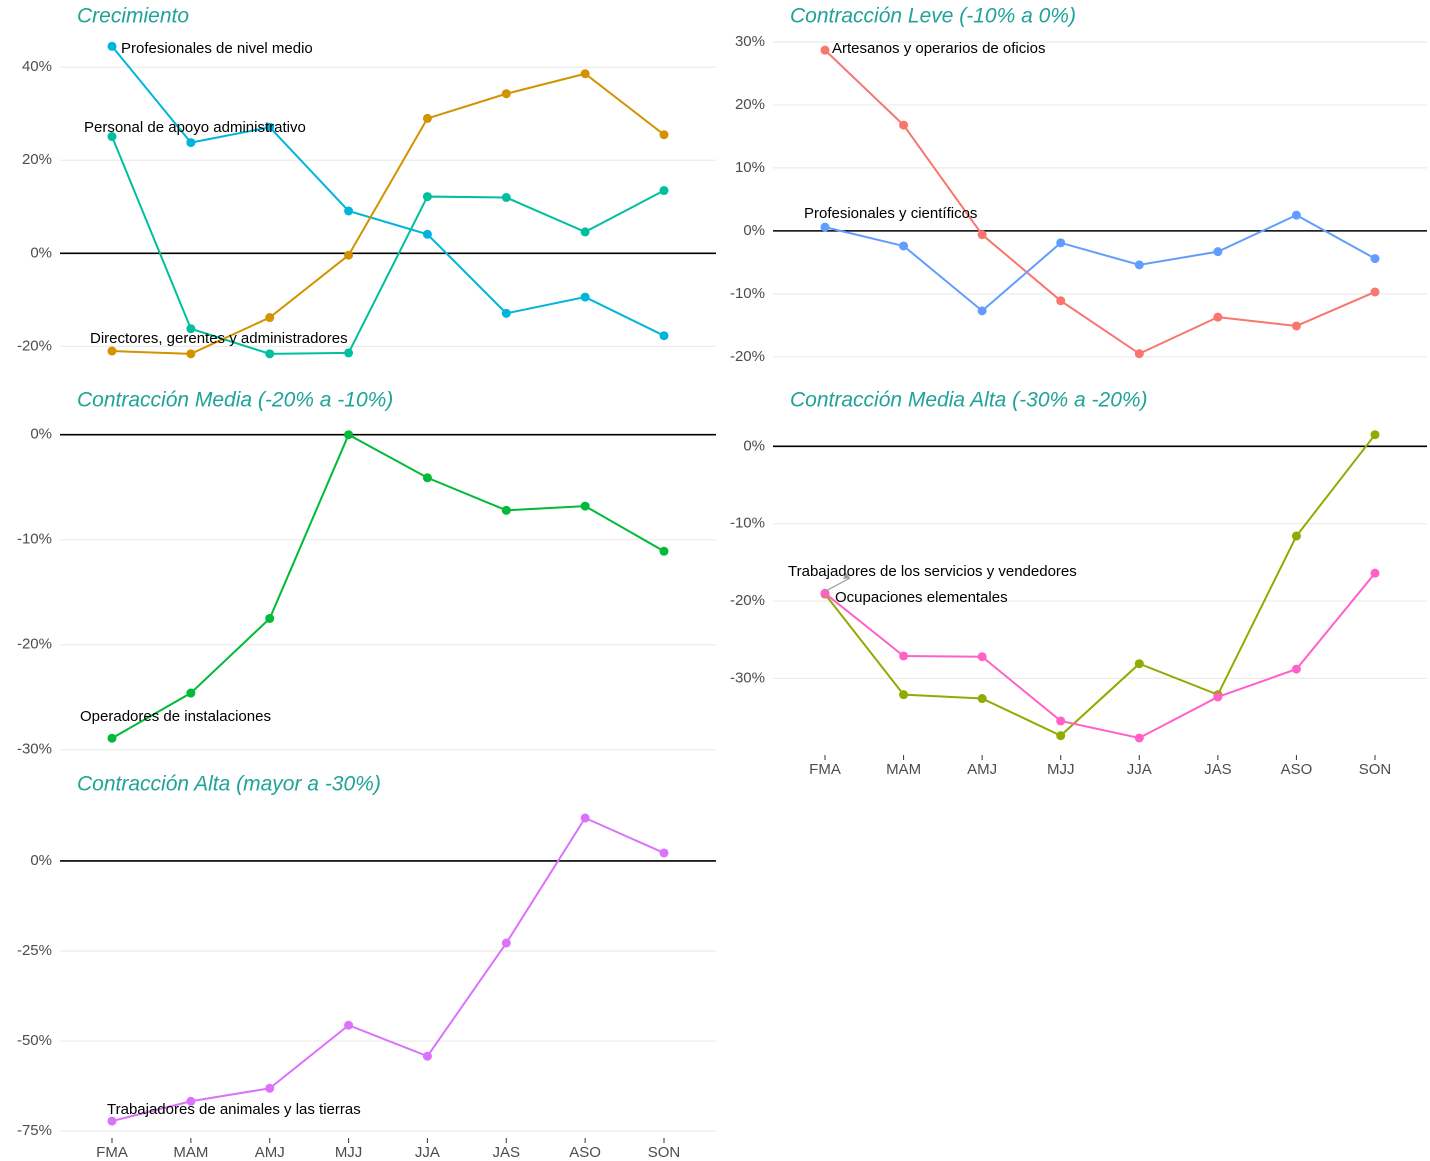 The image size is (1430, 1161). Describe the element at coordinates (217, 48) in the screenshot. I see `series-label: Profesionales de nivel medio` at that location.